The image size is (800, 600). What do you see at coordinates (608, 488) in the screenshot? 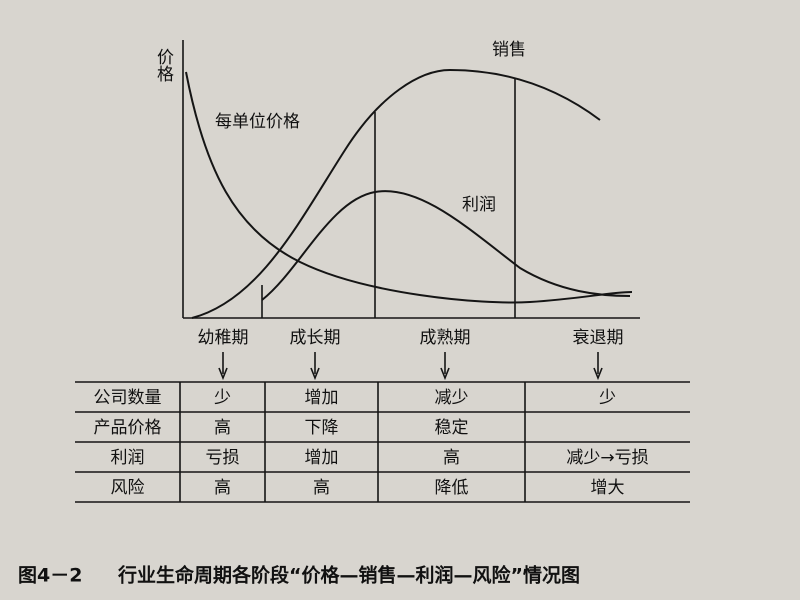
I see `table-cell: 增大` at bounding box center [608, 488].